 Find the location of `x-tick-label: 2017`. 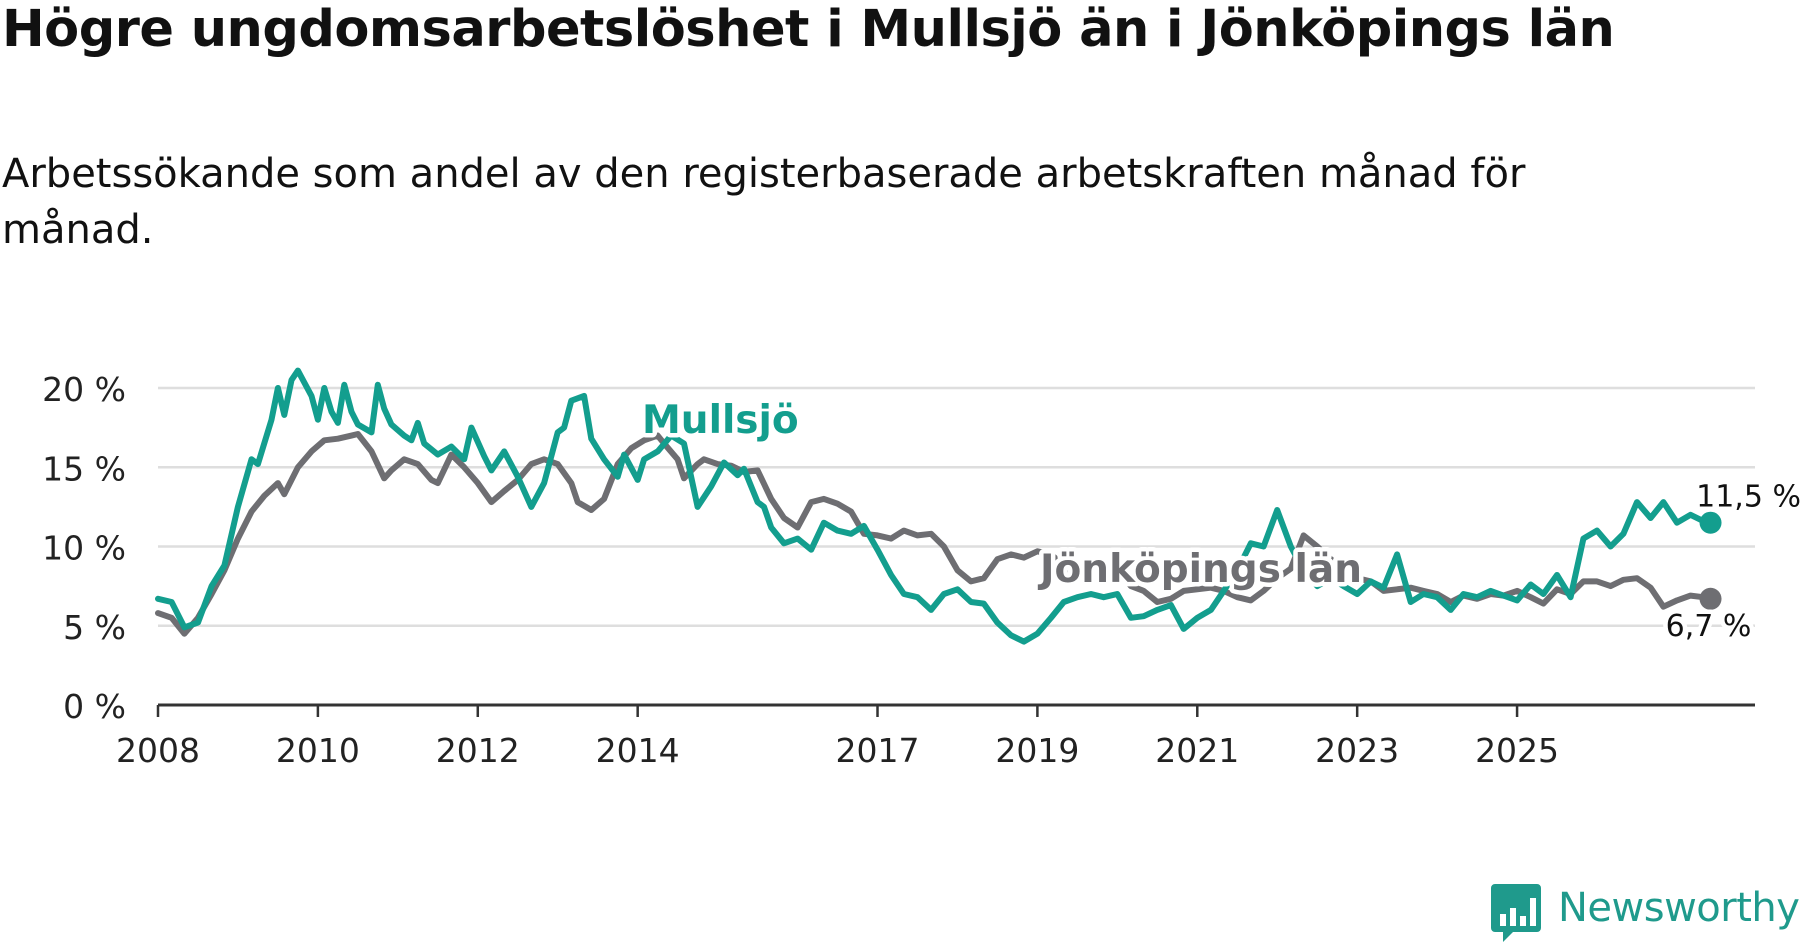

x-tick-label: 2017 is located at coordinates (878, 750).